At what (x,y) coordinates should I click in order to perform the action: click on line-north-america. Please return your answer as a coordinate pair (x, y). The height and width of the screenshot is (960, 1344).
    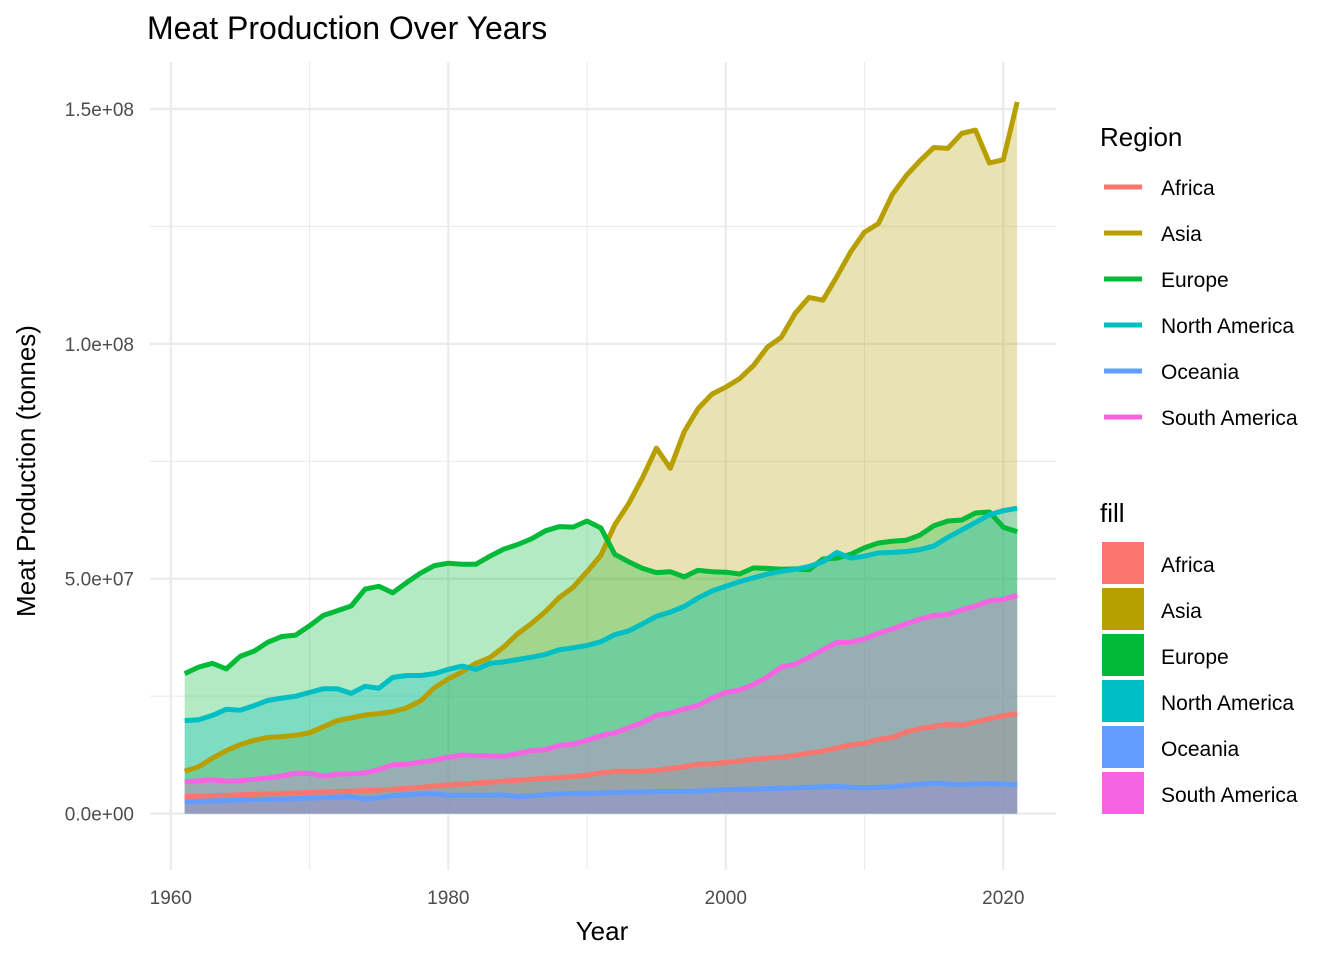
    Looking at the image, I should click on (601, 614).